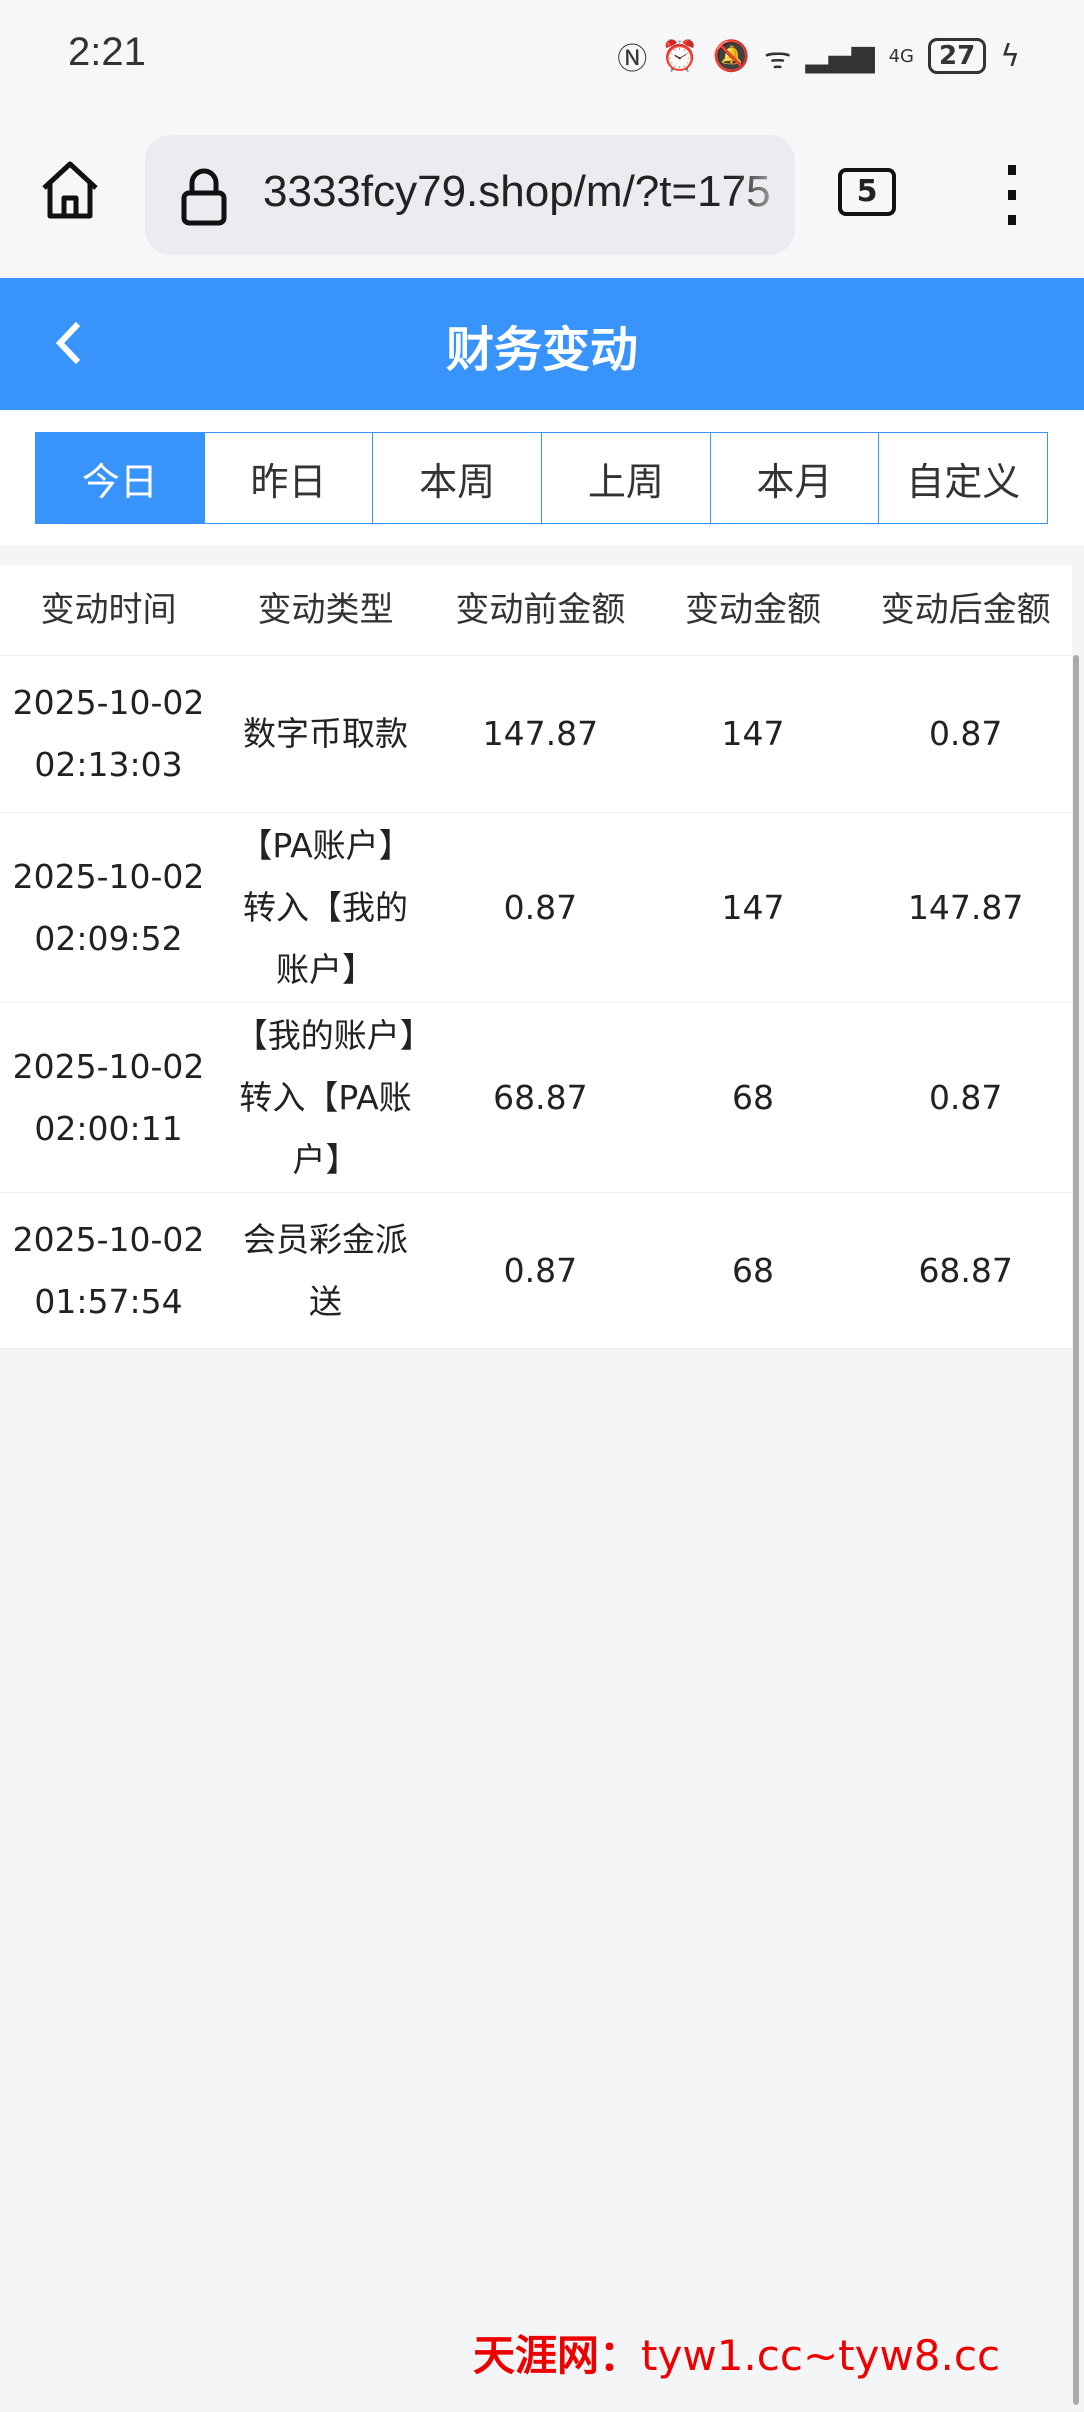  Describe the element at coordinates (965, 907) in the screenshot. I see `cell-after: 147.87` at that location.